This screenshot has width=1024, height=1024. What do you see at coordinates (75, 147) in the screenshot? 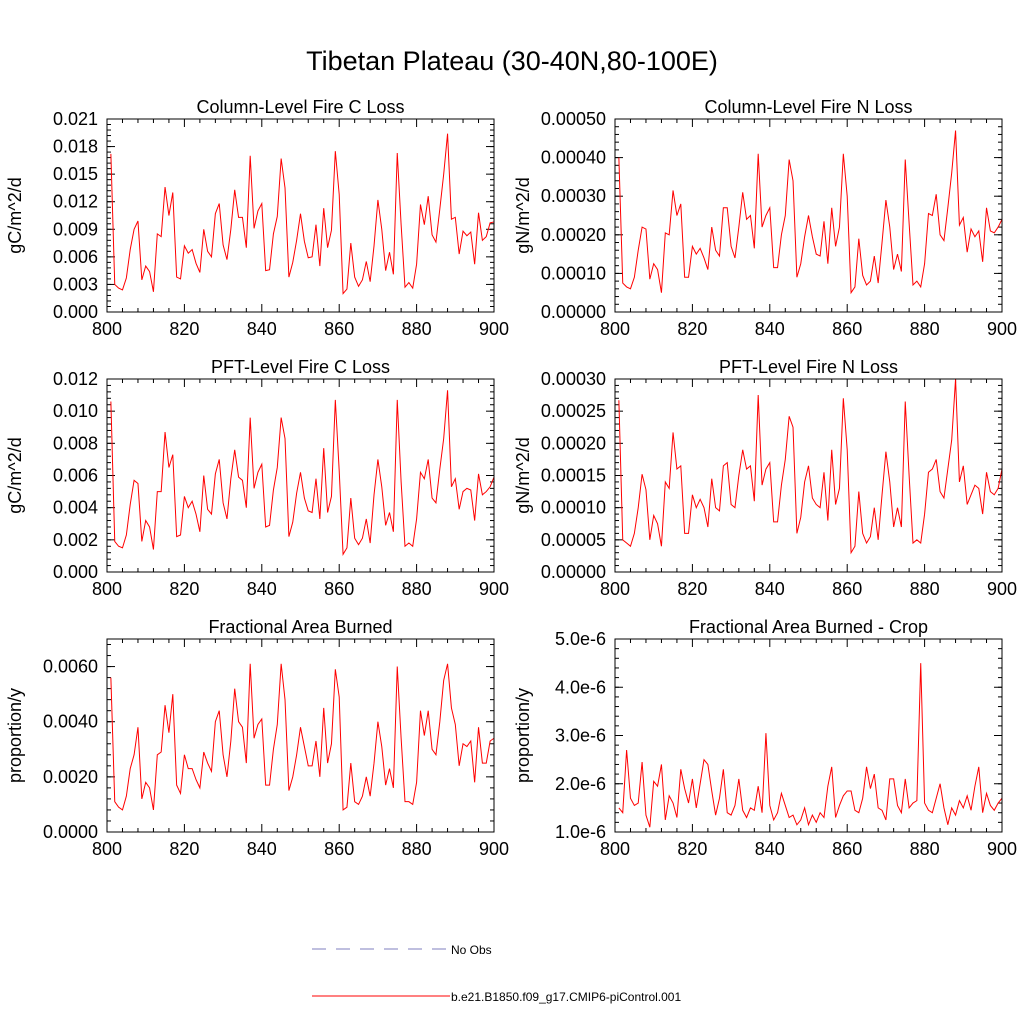
I see `y-tick-label: 0.018` at bounding box center [75, 147].